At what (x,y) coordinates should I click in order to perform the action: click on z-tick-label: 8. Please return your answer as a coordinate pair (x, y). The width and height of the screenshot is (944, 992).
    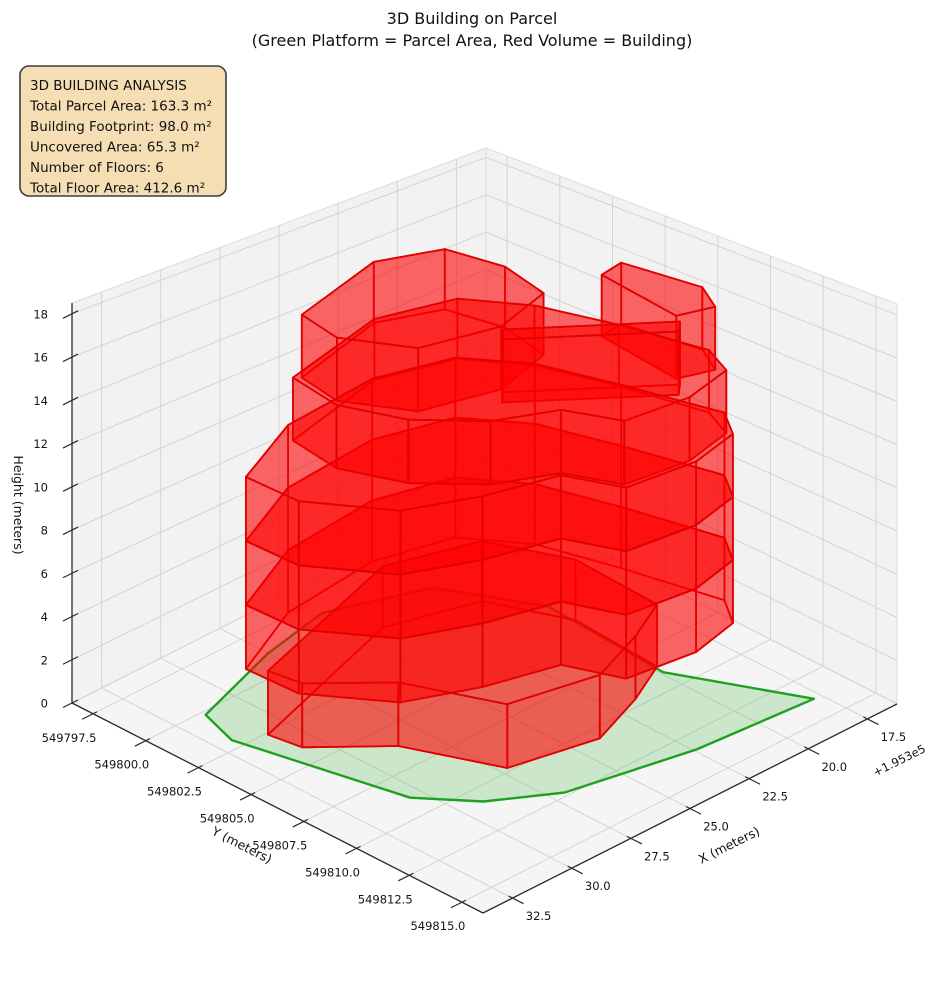
    Looking at the image, I should click on (44, 531).